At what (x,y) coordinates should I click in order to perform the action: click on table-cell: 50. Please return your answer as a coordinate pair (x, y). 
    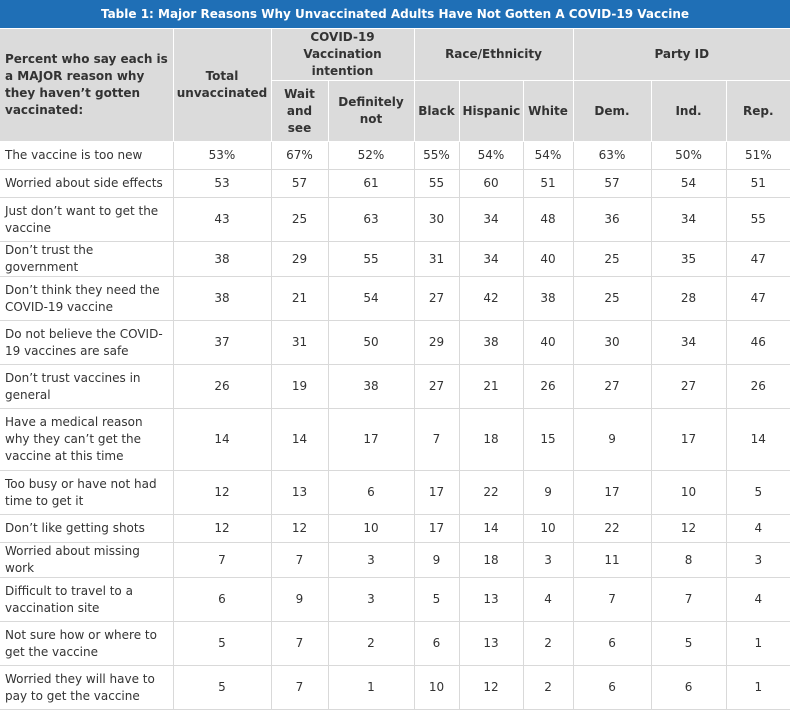
    Looking at the image, I should click on (371, 342).